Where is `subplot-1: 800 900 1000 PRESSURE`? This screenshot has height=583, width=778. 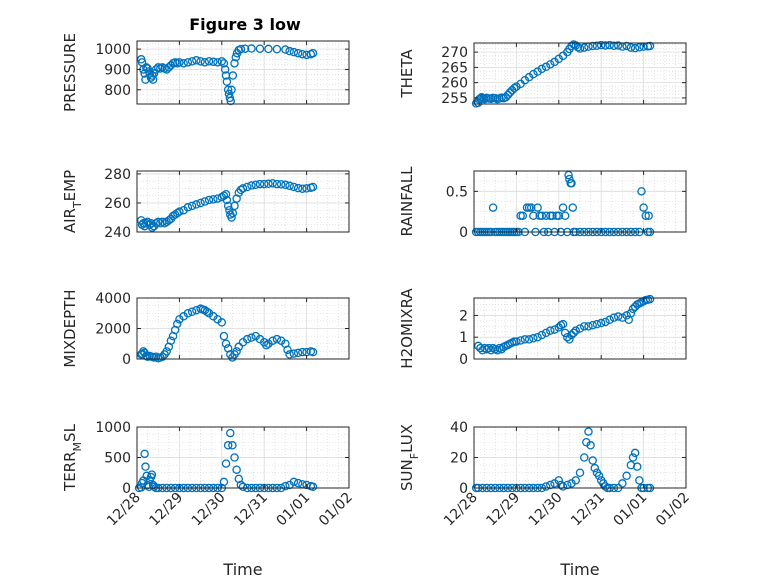 subplot-1: 800 900 1000 PRESSURE is located at coordinates (205, 72).